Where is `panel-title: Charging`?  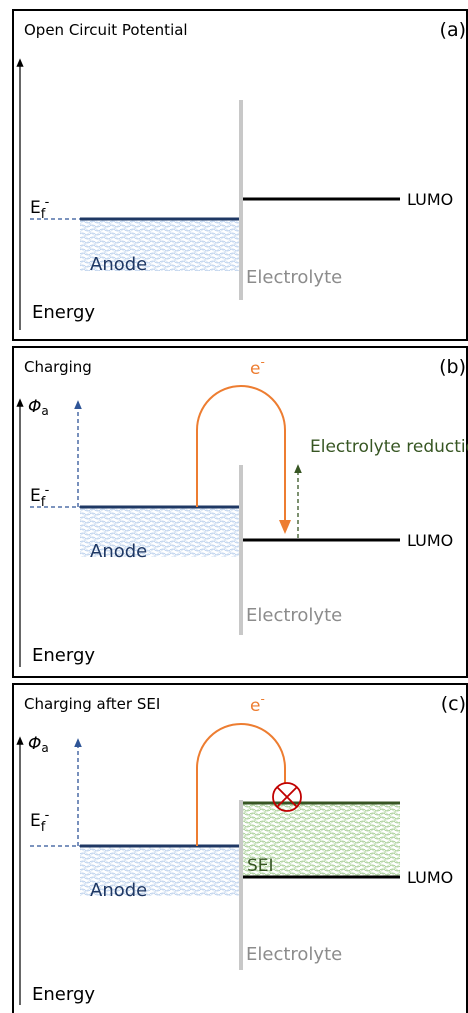 panel-title: Charging is located at coordinates (58, 367).